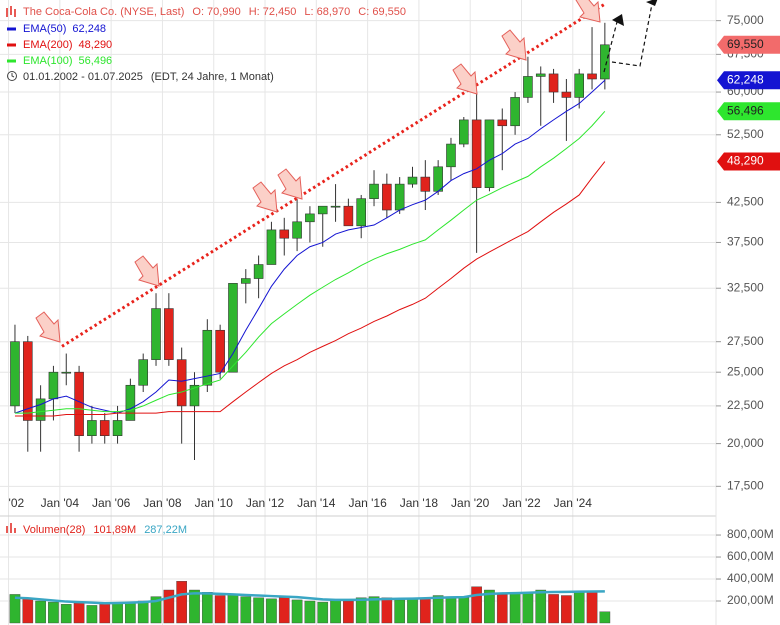  Describe the element at coordinates (750, 534) in the screenshot. I see `y-tick-label: 800,00M` at that location.